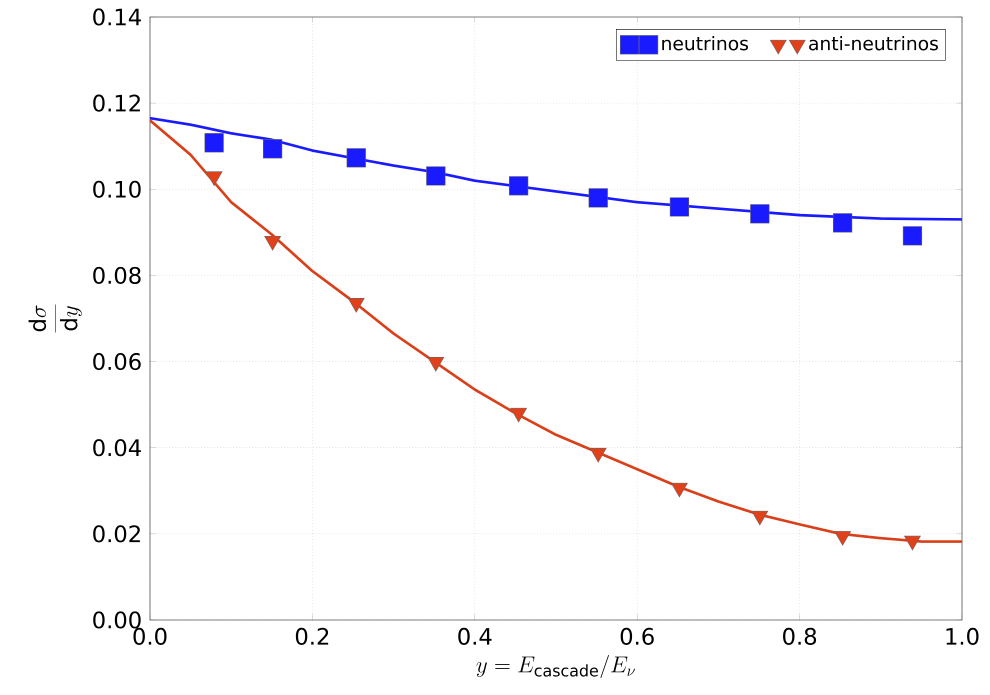 This screenshot has height=695, width=990. Describe the element at coordinates (116, 533) in the screenshot. I see `y-tick-label: 0.02` at that location.